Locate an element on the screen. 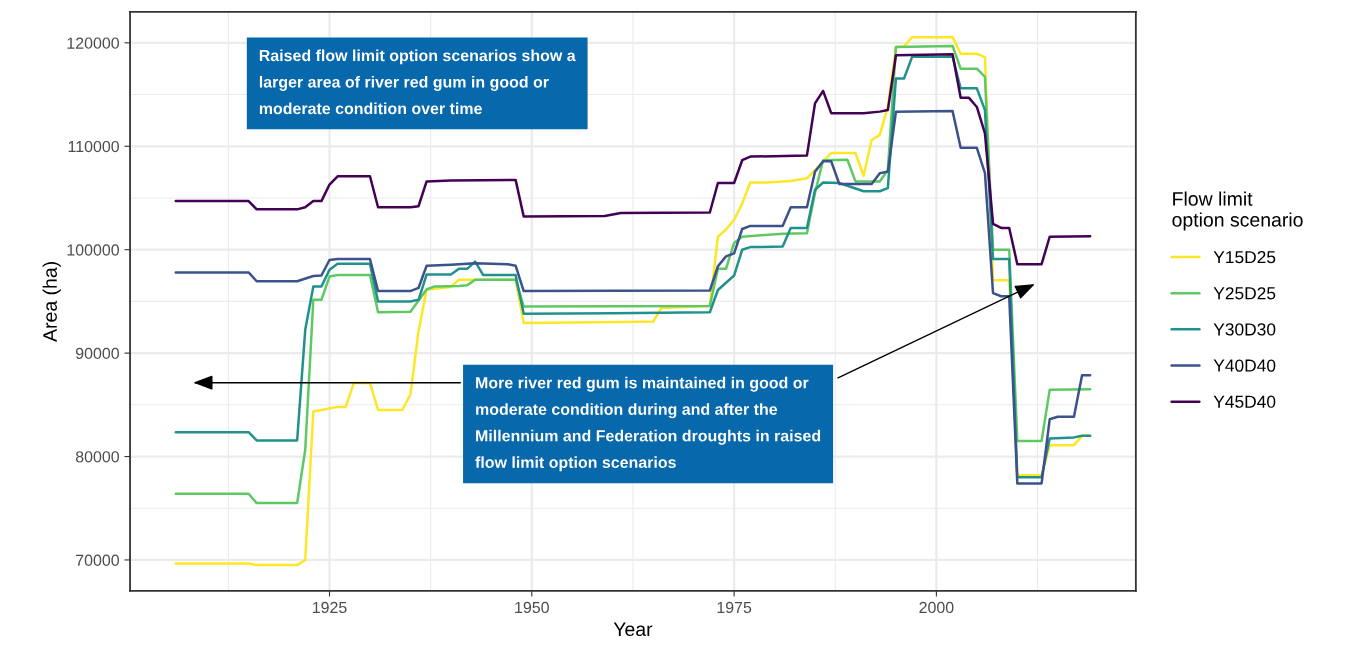  y-tick-label: 110000 is located at coordinates (94, 146).